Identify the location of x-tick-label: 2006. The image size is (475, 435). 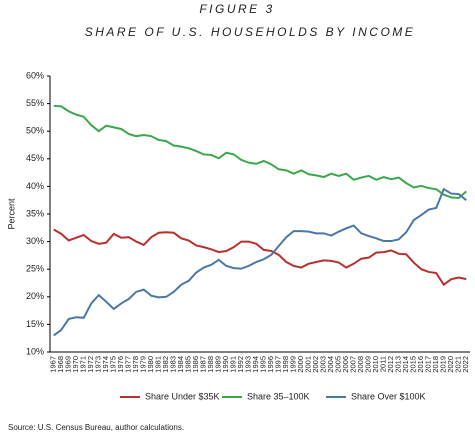
(345, 364).